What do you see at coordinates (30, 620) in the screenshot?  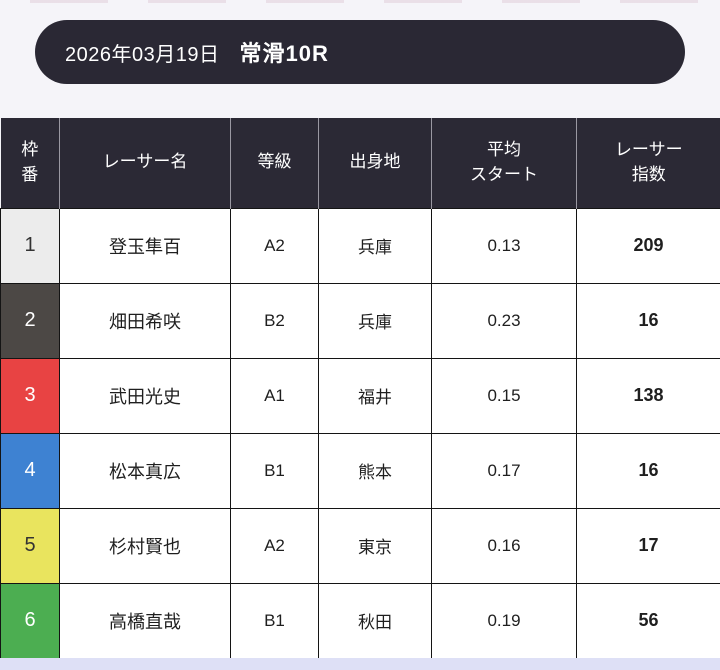 I see `frame-number-cell: 6` at bounding box center [30, 620].